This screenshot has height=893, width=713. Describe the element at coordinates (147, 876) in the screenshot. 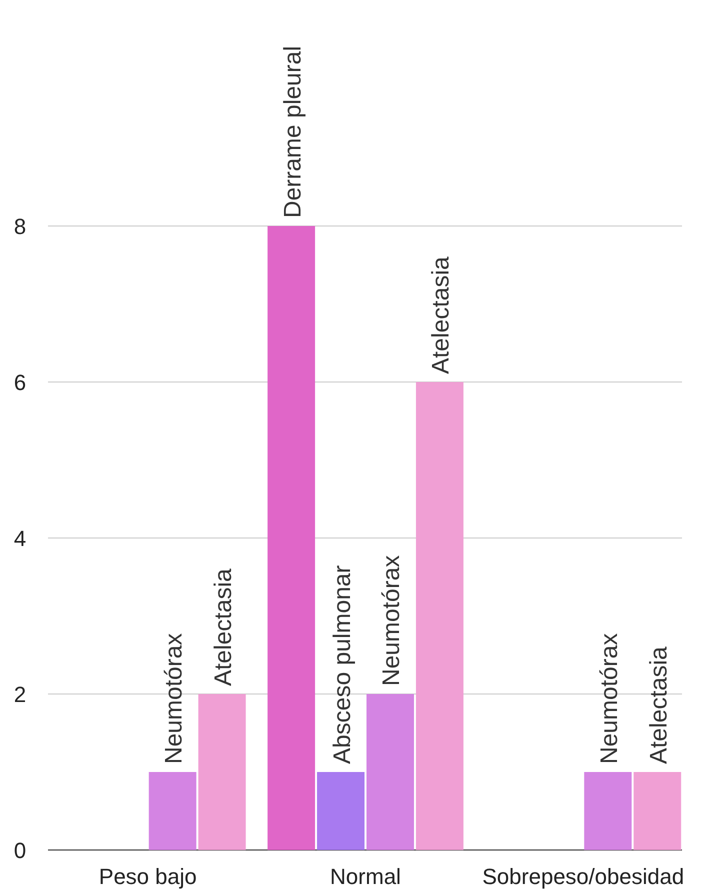

I see `x-tick-label: Peso bajo` at that location.